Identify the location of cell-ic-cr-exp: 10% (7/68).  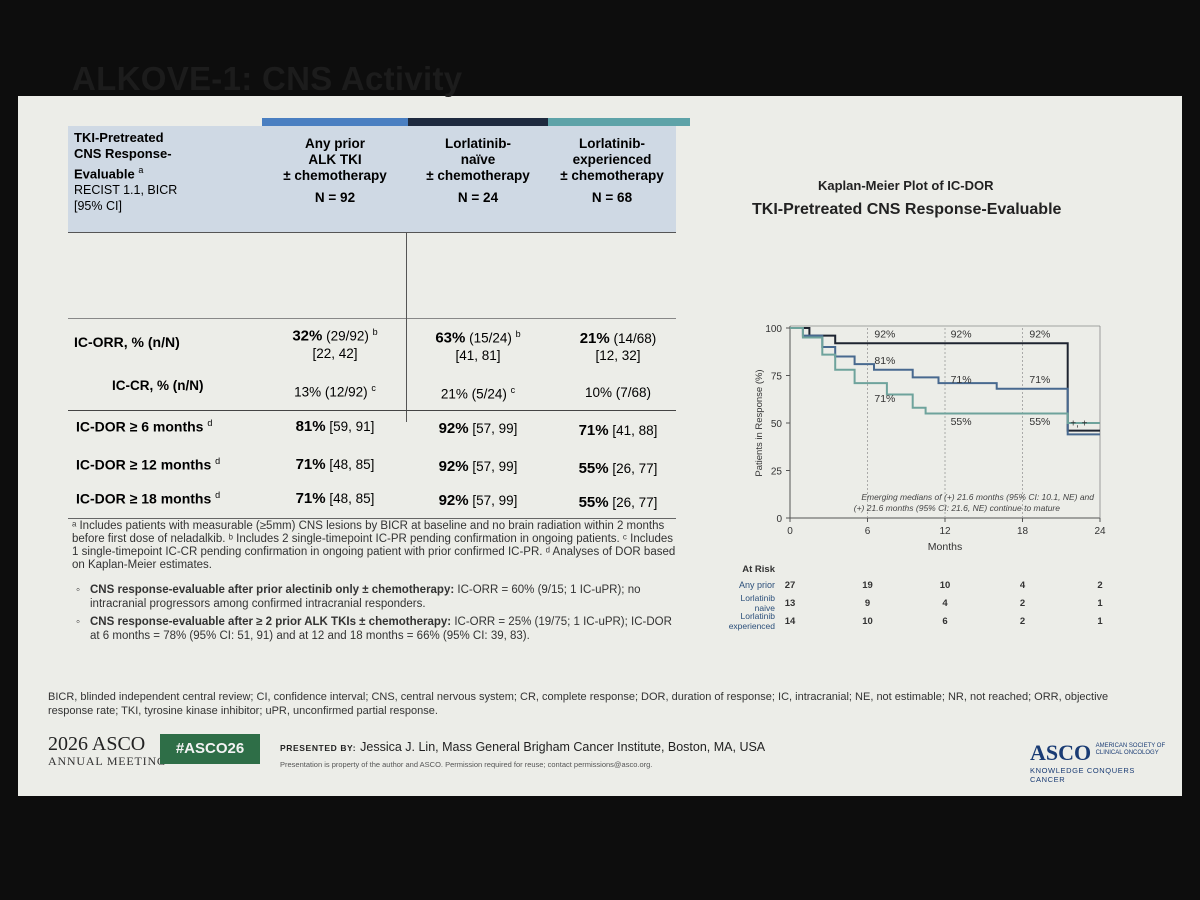
(618, 392).